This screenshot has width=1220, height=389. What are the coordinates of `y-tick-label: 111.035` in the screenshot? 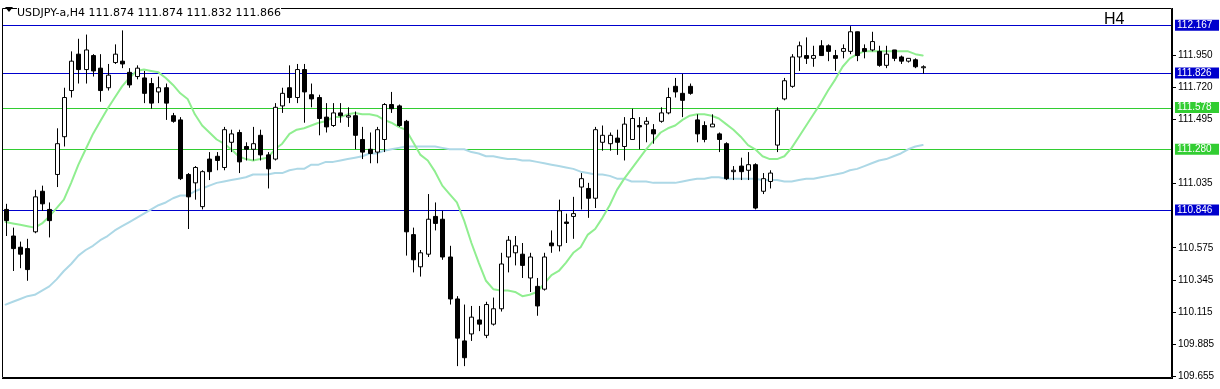 It's located at (1196, 183).